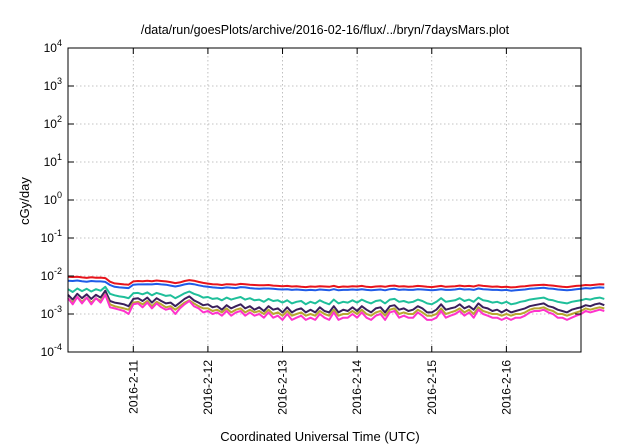  Describe the element at coordinates (133, 387) in the screenshot. I see `x-tick-label: 2016-2-11` at that location.